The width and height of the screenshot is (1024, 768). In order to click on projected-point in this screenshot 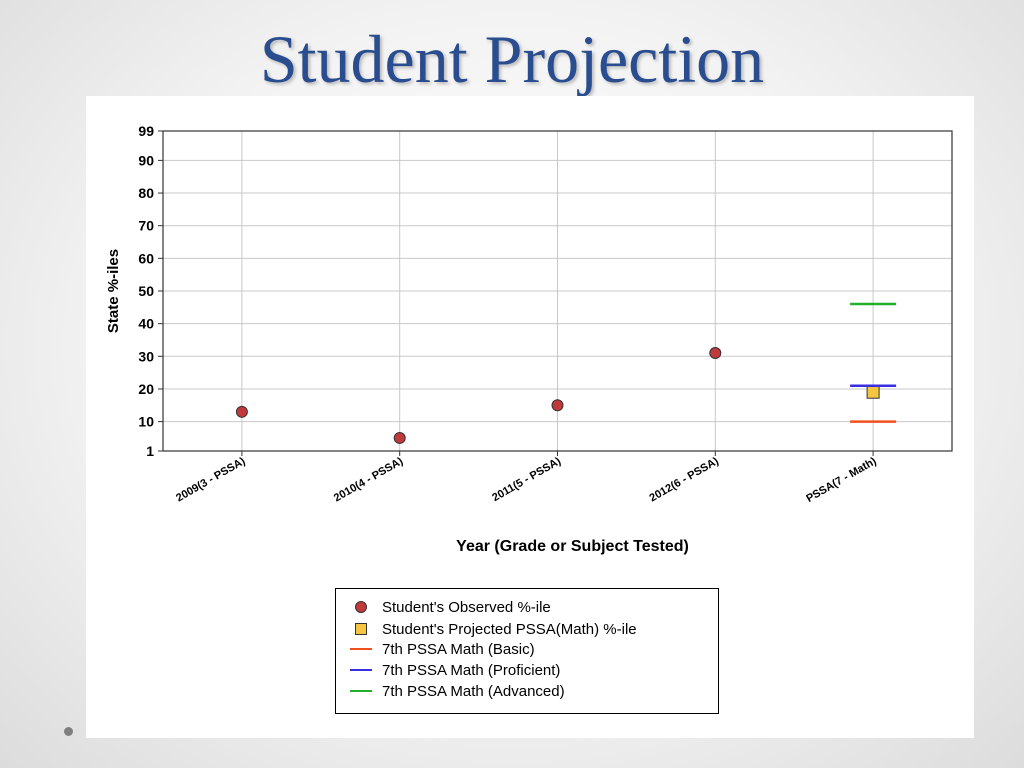, I will do `click(873, 392)`.